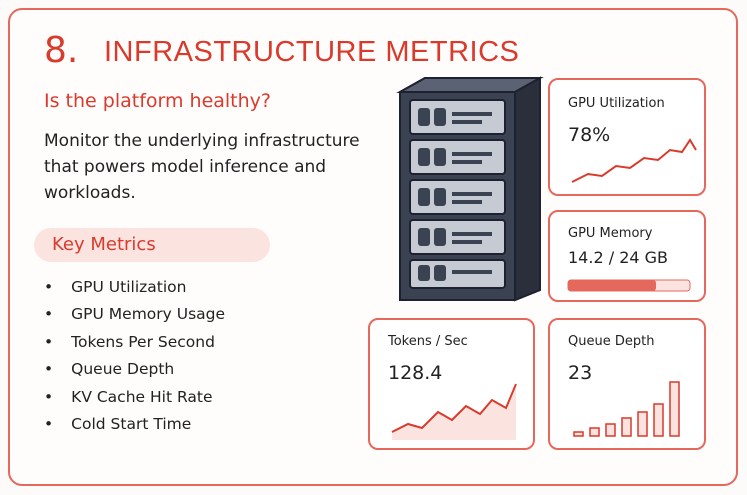  I want to click on card-value: 78%, so click(589, 135).